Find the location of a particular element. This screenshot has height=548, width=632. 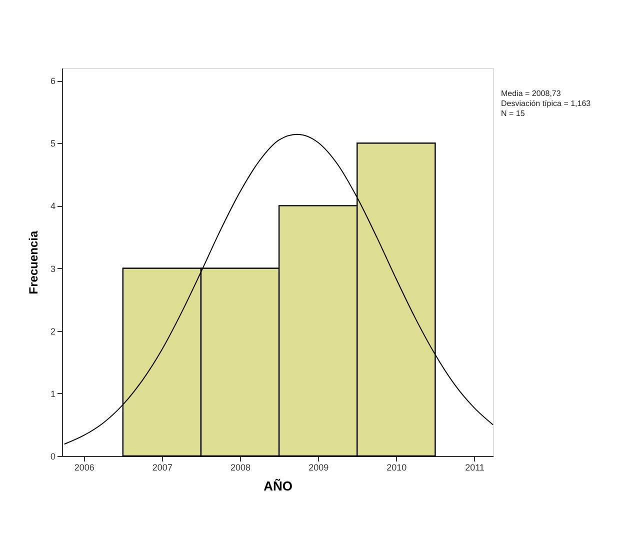

text: Media = 2008,73 is located at coordinates (531, 93).